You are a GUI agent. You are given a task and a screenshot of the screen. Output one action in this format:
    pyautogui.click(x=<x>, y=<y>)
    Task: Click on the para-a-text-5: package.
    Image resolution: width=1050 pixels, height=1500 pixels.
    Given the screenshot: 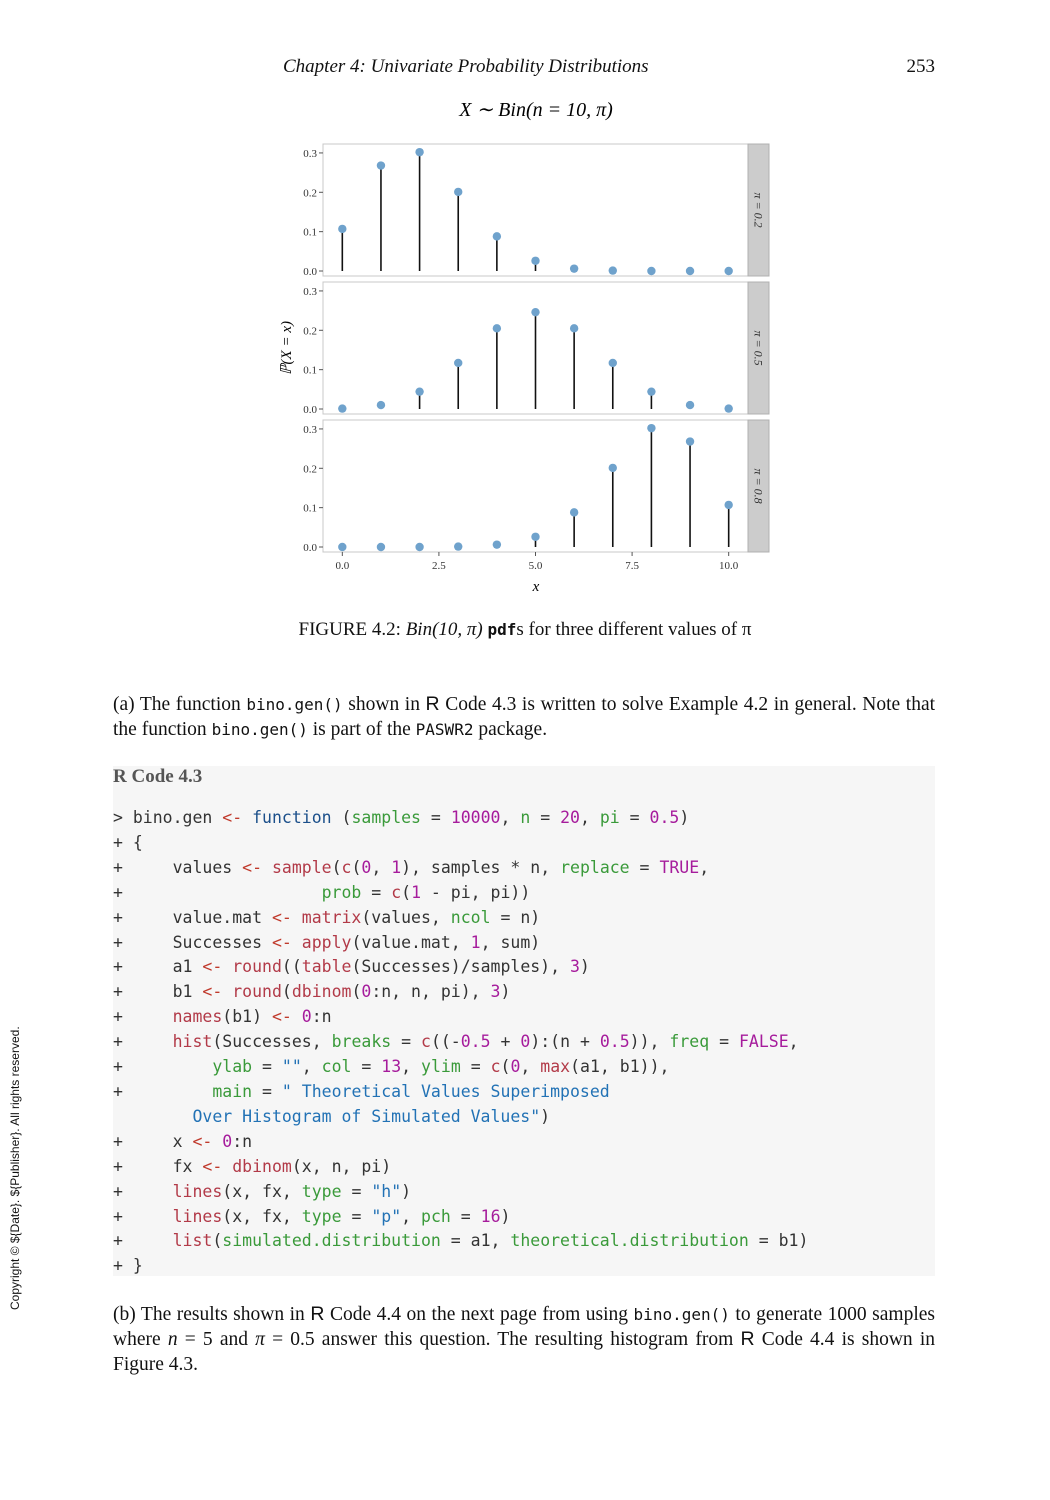 What is the action you would take?
    pyautogui.click(x=510, y=729)
    